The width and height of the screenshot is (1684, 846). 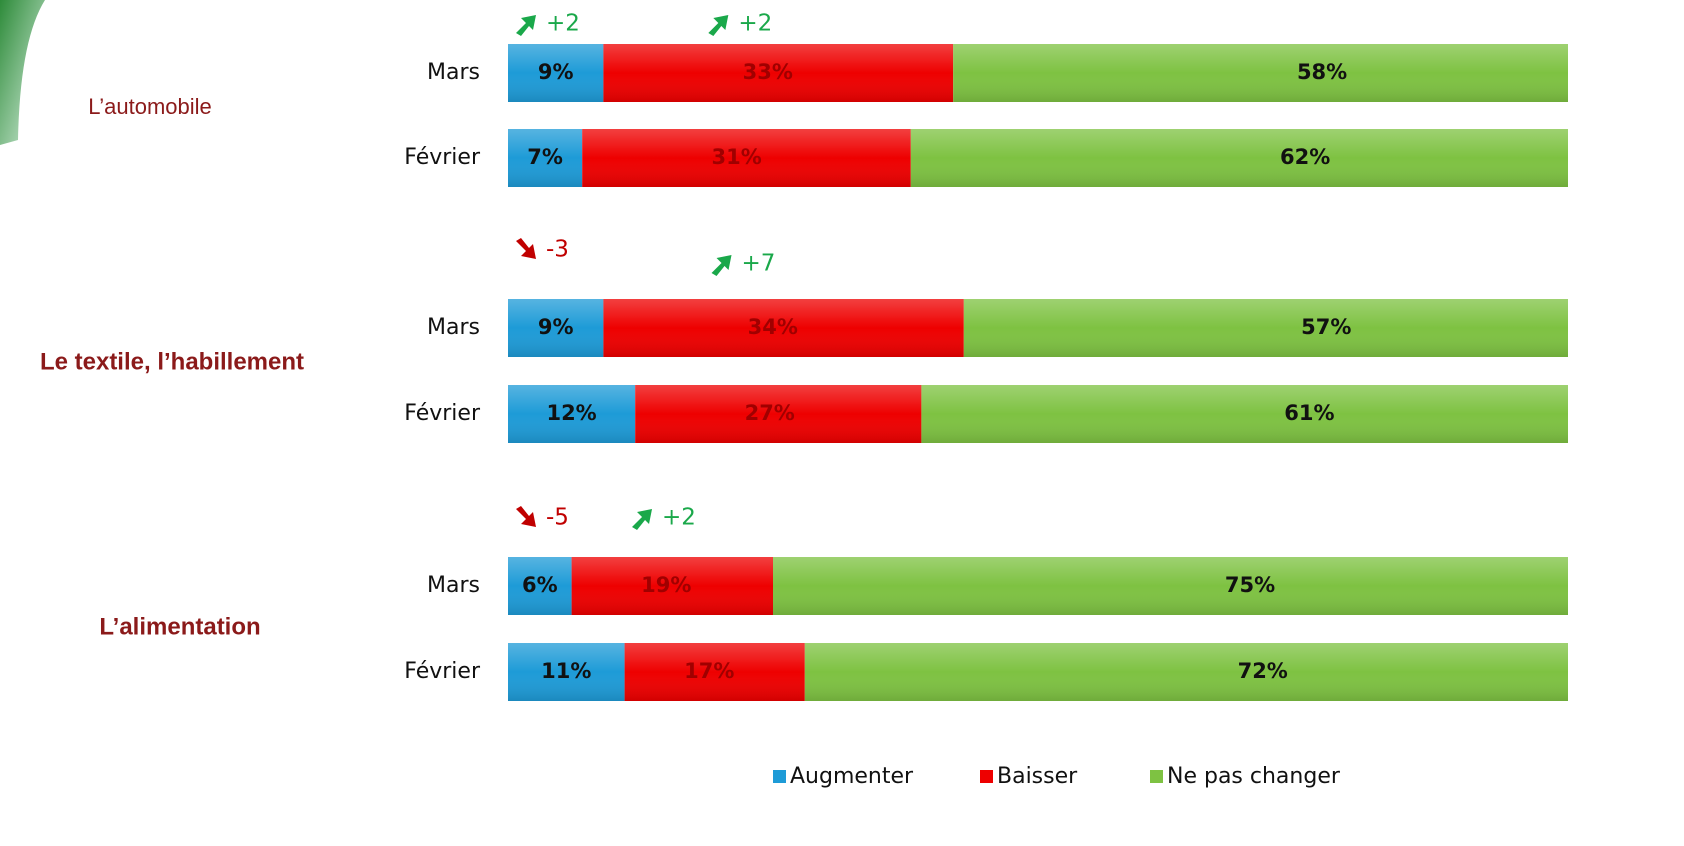 What do you see at coordinates (1309, 413) in the screenshot?
I see `value-label: 61%` at bounding box center [1309, 413].